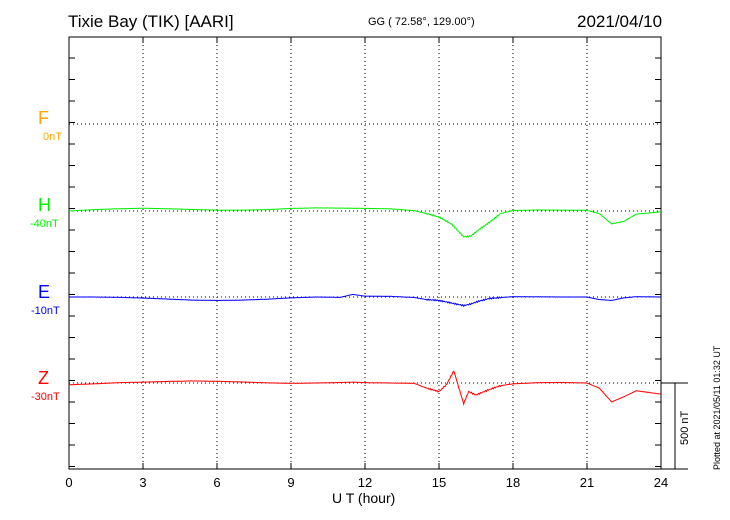 This screenshot has height=520, width=730. I want to click on series-e-line, so click(365, 300).